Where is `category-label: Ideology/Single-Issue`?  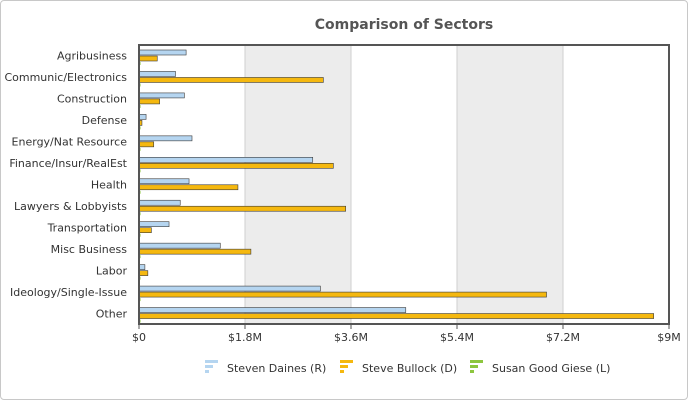 category-label: Ideology/Single-Issue is located at coordinates (68, 292).